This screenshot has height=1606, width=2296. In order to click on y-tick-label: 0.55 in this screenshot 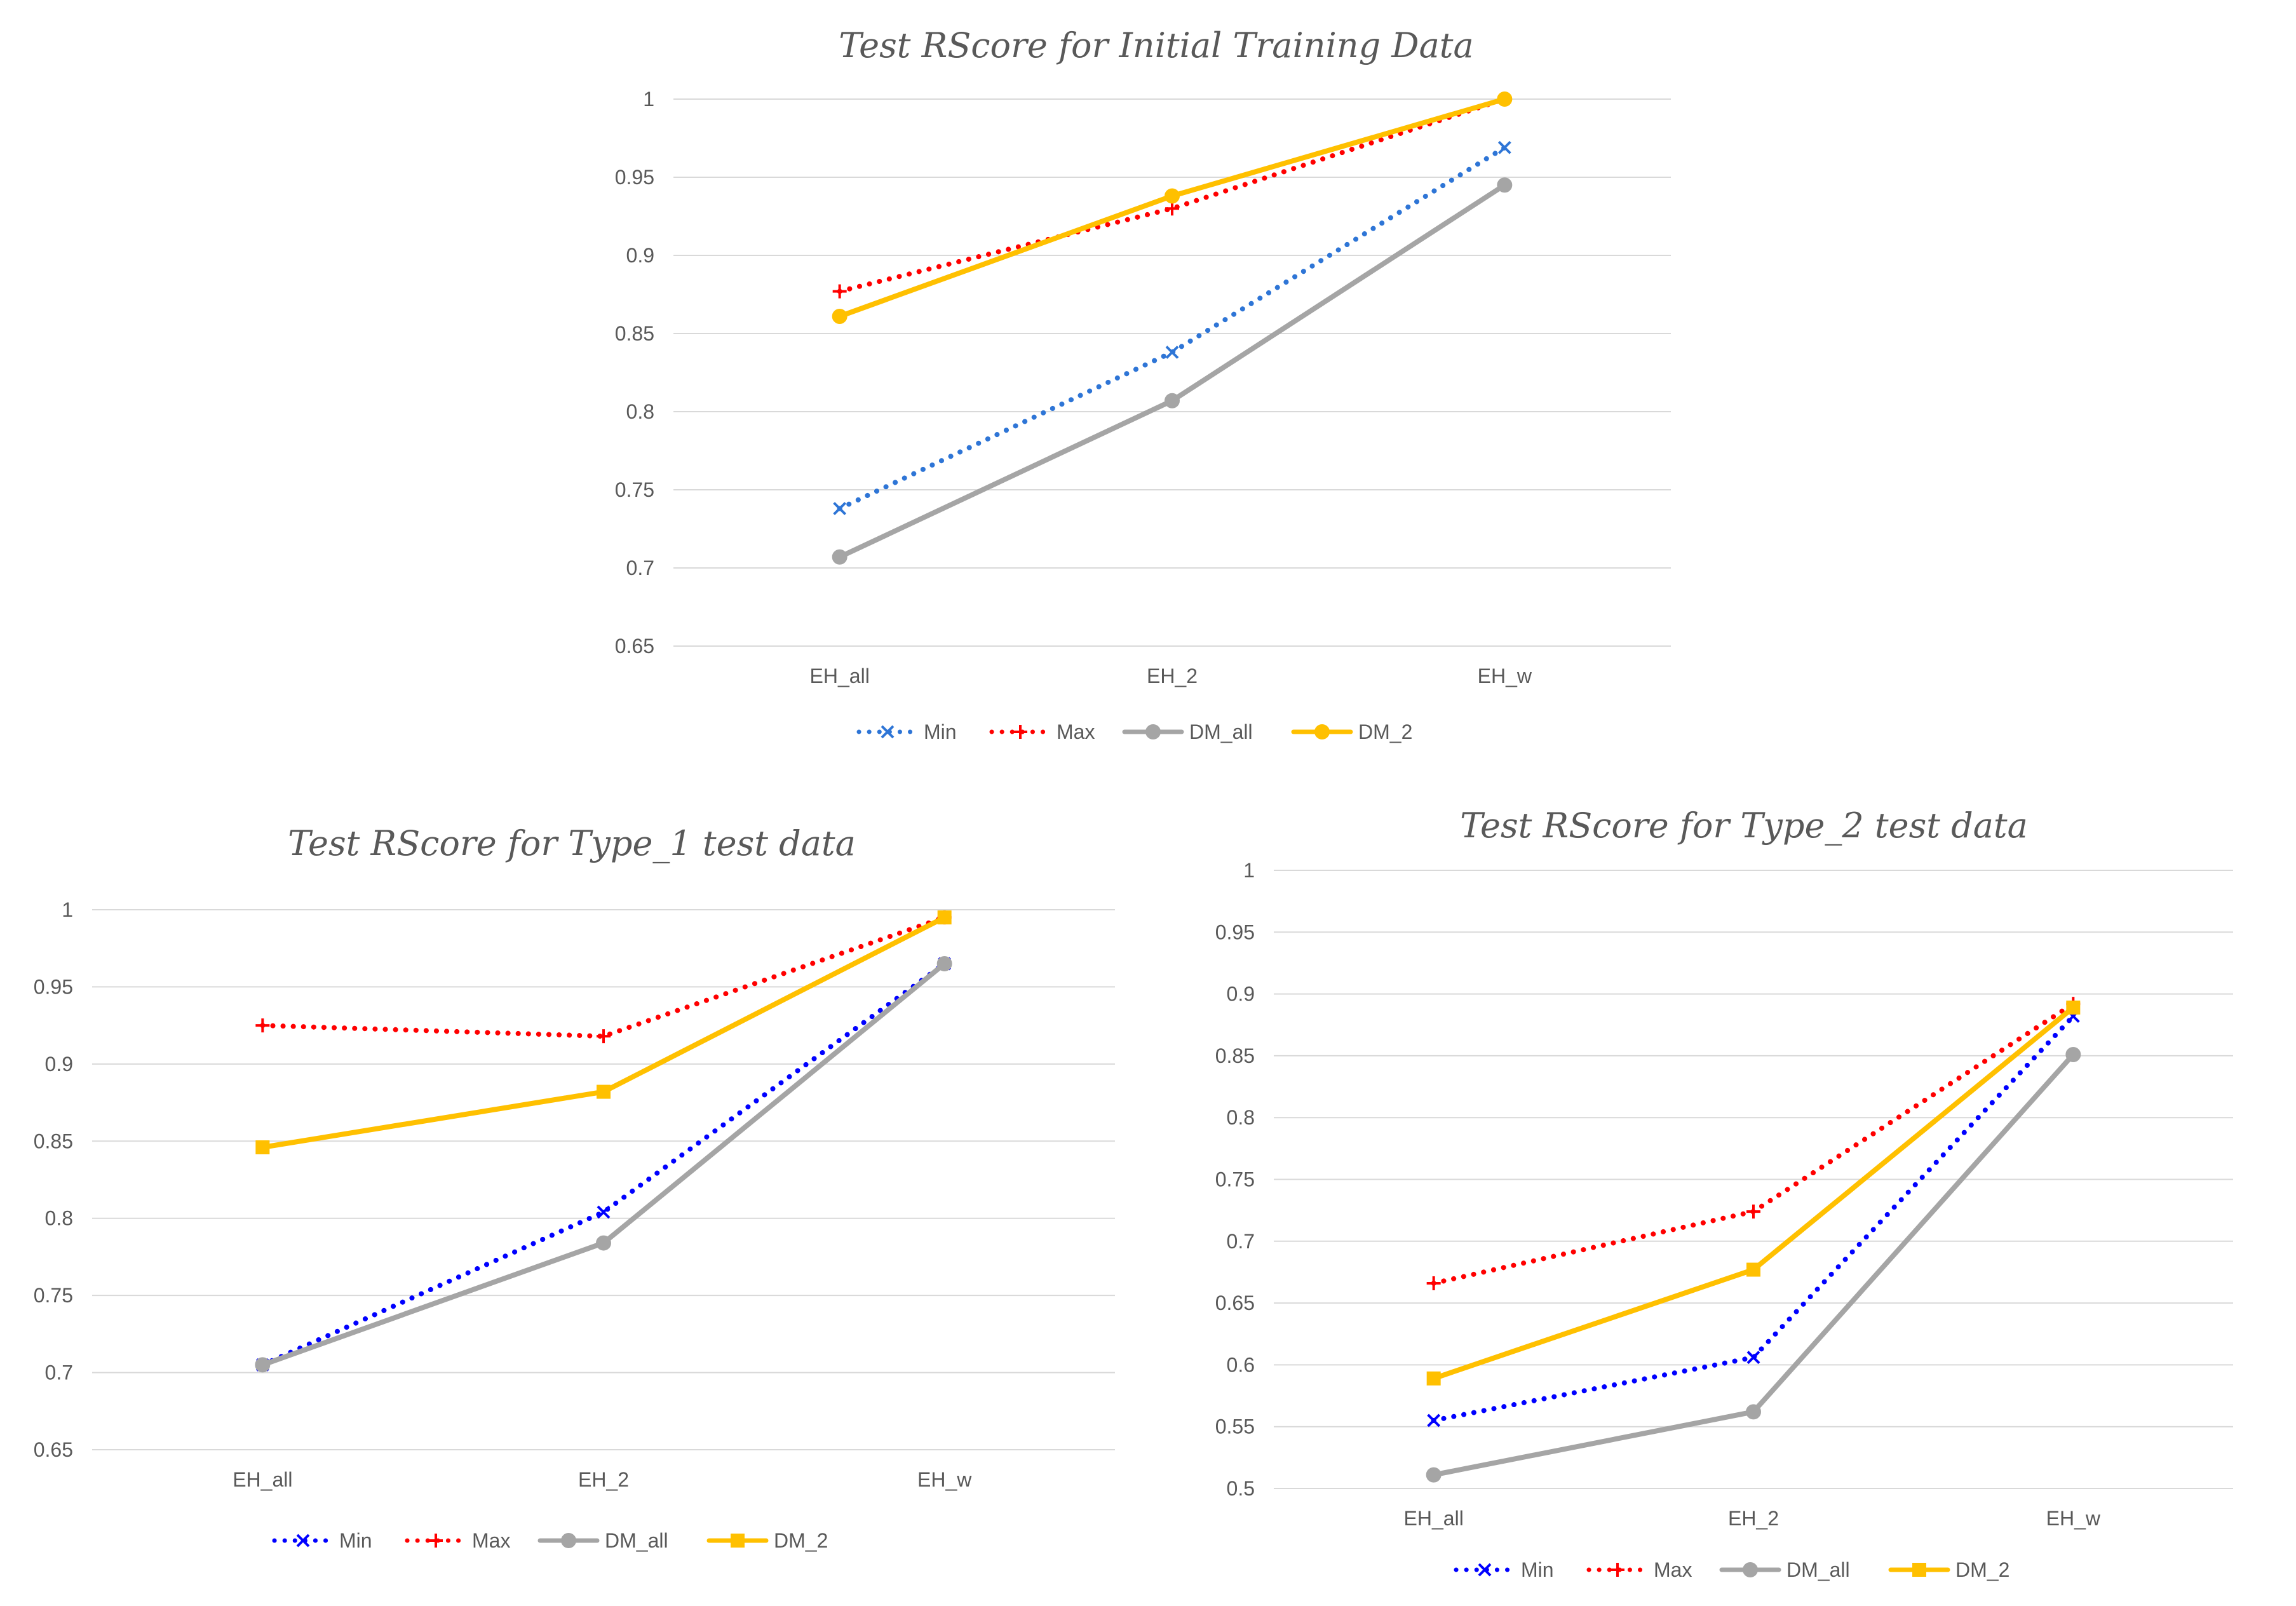, I will do `click(1235, 1427)`.